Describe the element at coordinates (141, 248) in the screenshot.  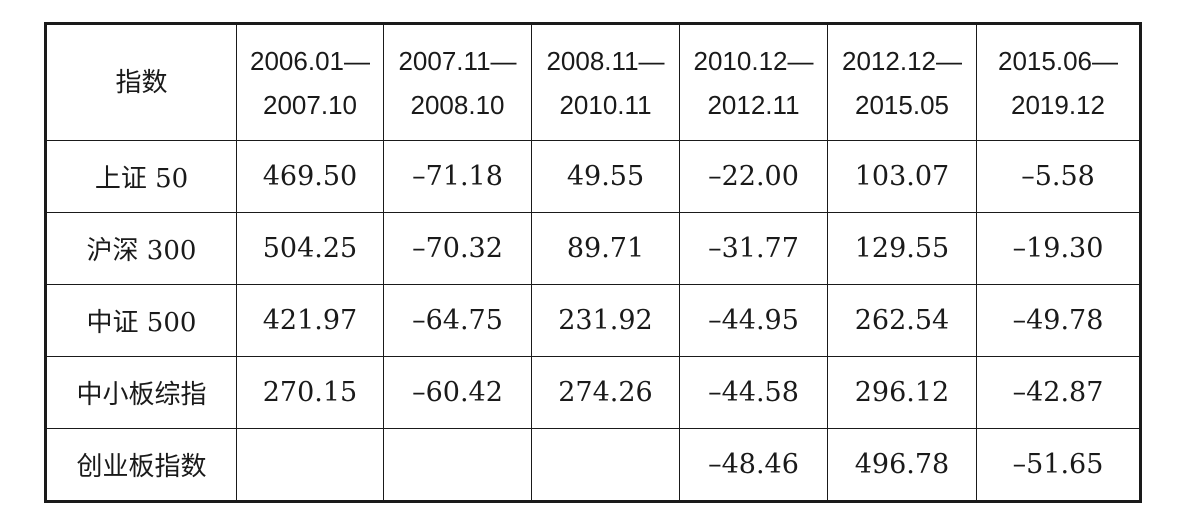
I see `row-label: 沪深 300` at that location.